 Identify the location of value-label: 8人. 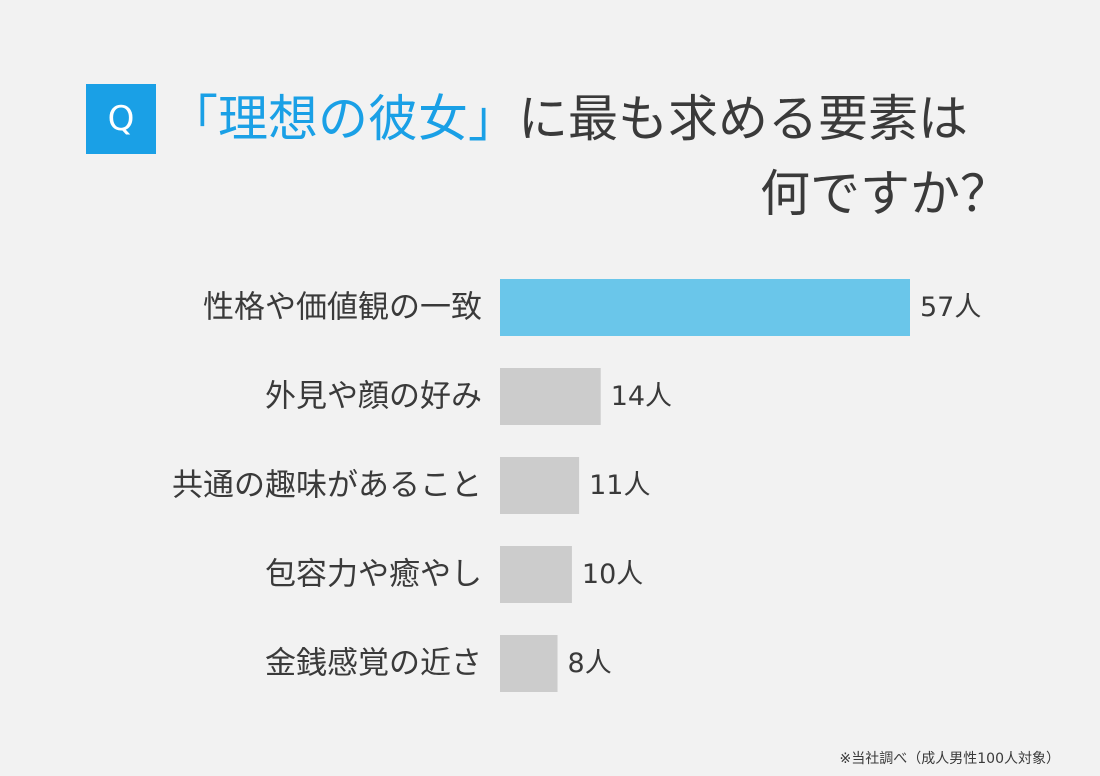
(590, 663).